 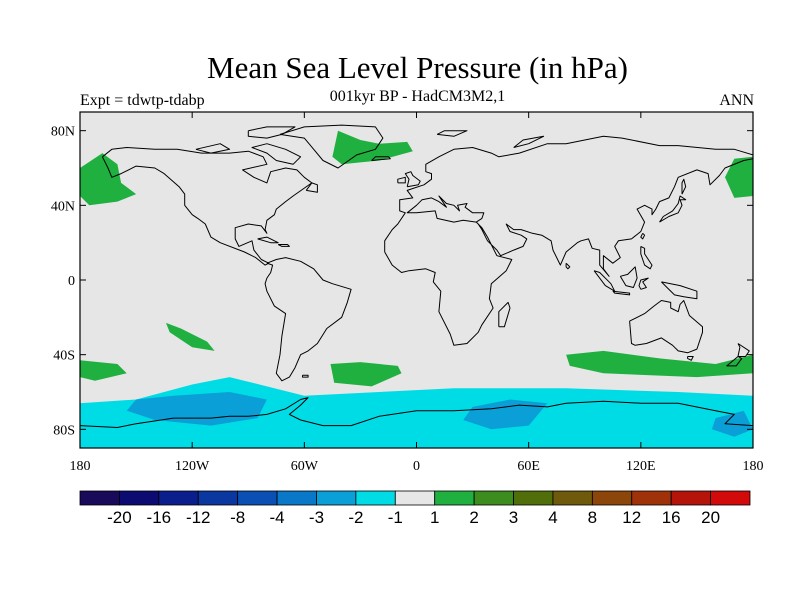 What do you see at coordinates (192, 466) in the screenshot?
I see `x-tick-label: 120W` at bounding box center [192, 466].